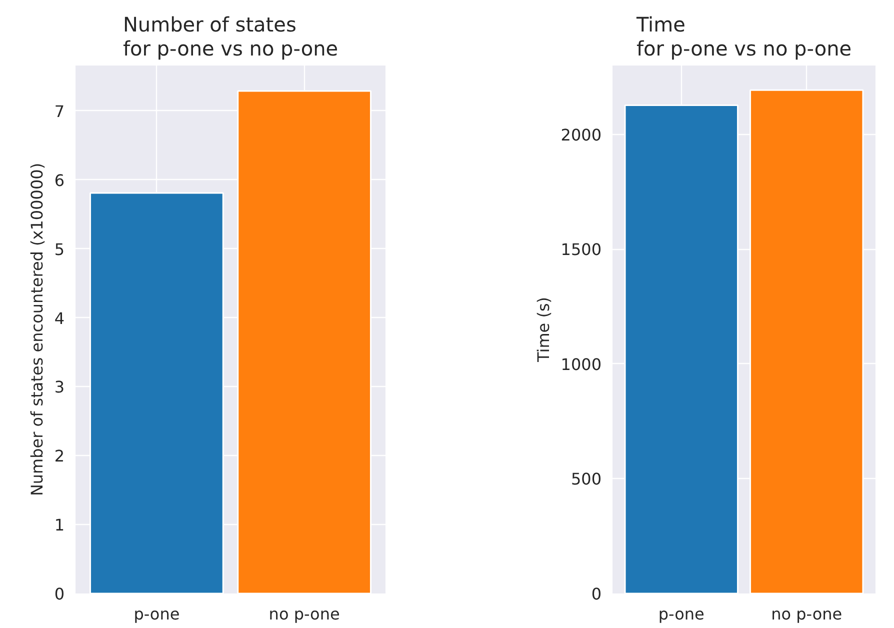 The image size is (894, 628). Describe the element at coordinates (586, 479) in the screenshot. I see `y-tick-label: 500` at that location.